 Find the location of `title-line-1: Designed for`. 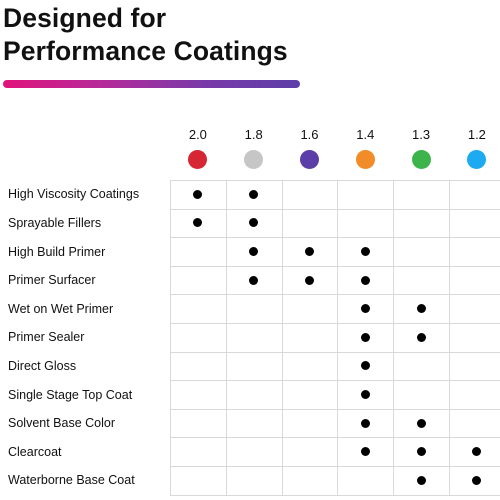

title-line-1: Designed for is located at coordinates (85, 18).